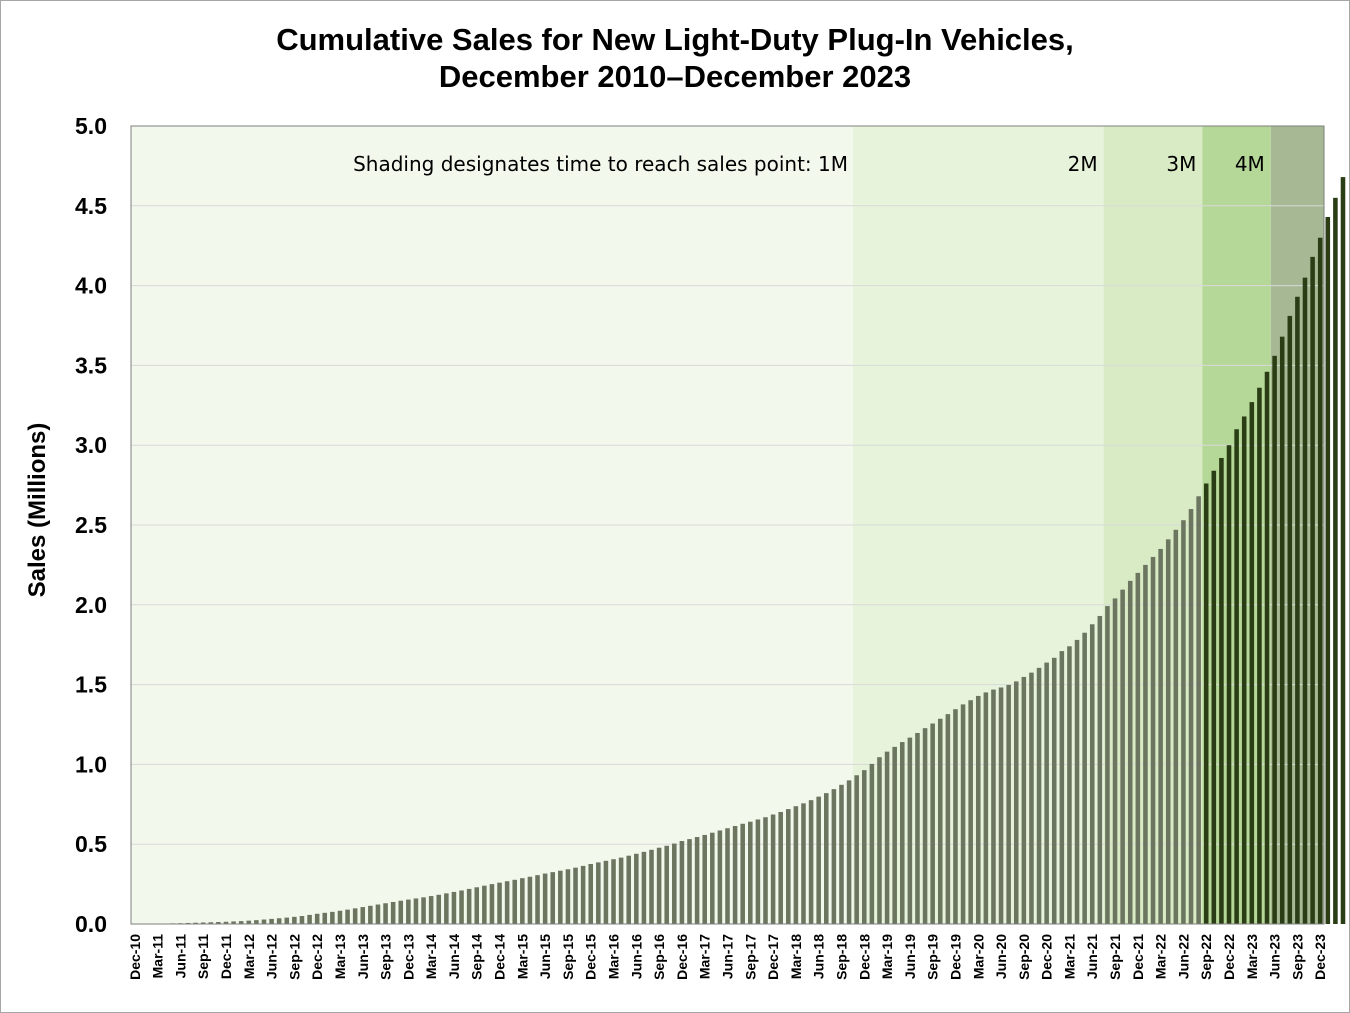 The image size is (1350, 1013). Describe the element at coordinates (386, 957) in the screenshot. I see `x-tick-label: Sep-13` at that location.